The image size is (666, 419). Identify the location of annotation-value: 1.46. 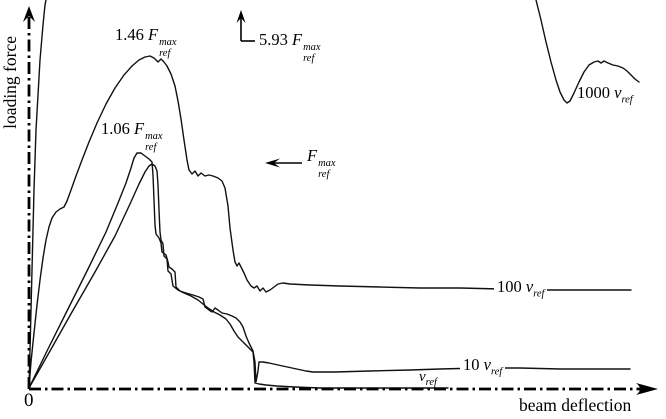
(129, 34).